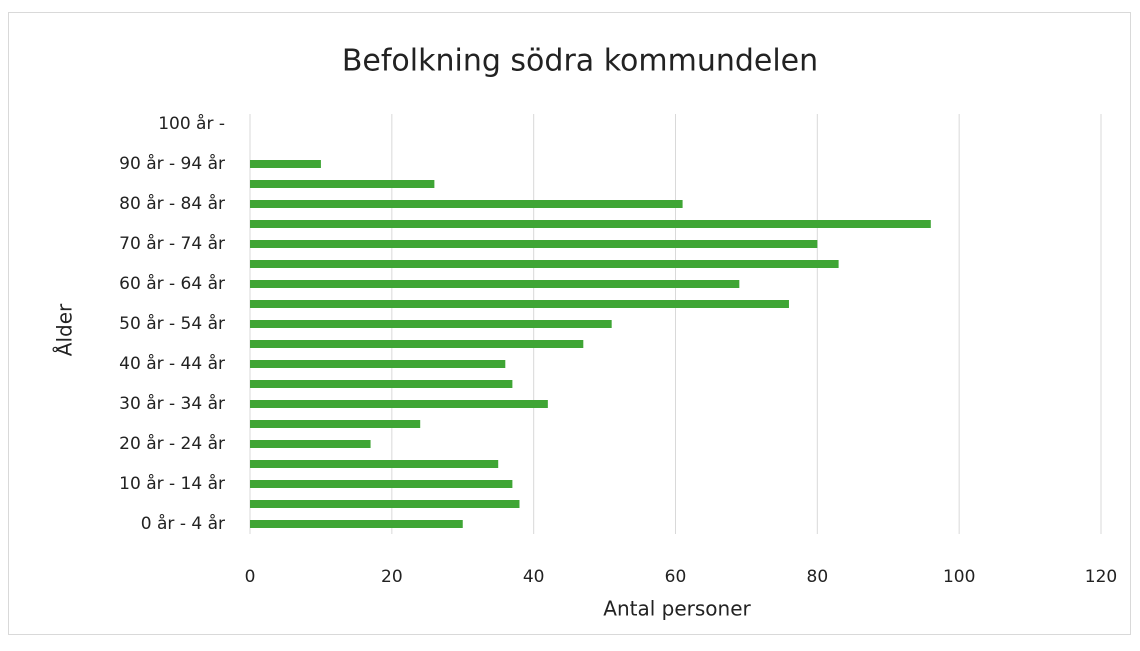 The width and height of the screenshot is (1140, 651). I want to click on x-tick-label: 20, so click(392, 577).